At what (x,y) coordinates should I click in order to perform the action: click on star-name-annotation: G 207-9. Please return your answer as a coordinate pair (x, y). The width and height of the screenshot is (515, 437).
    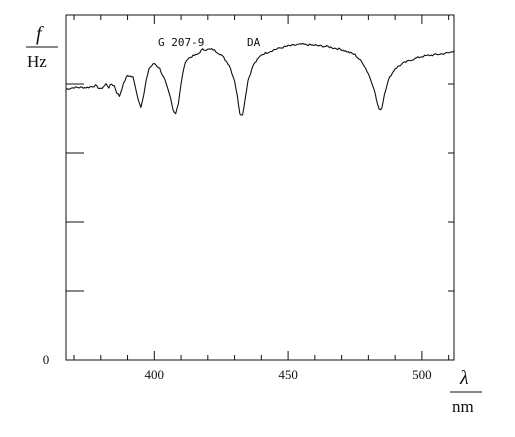
    Looking at the image, I should click on (181, 42).